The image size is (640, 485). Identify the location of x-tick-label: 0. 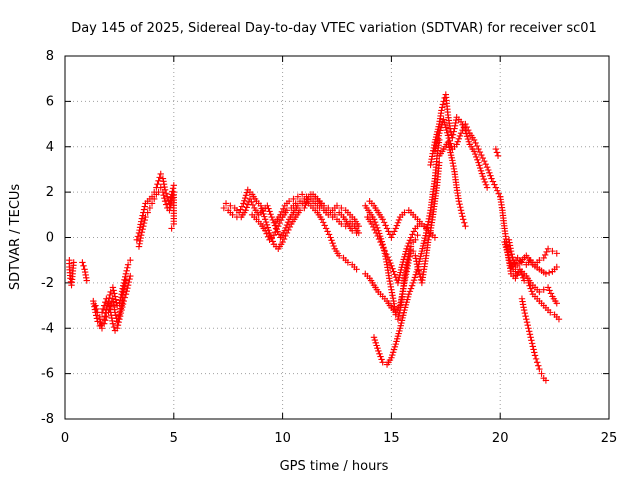
(65, 438).